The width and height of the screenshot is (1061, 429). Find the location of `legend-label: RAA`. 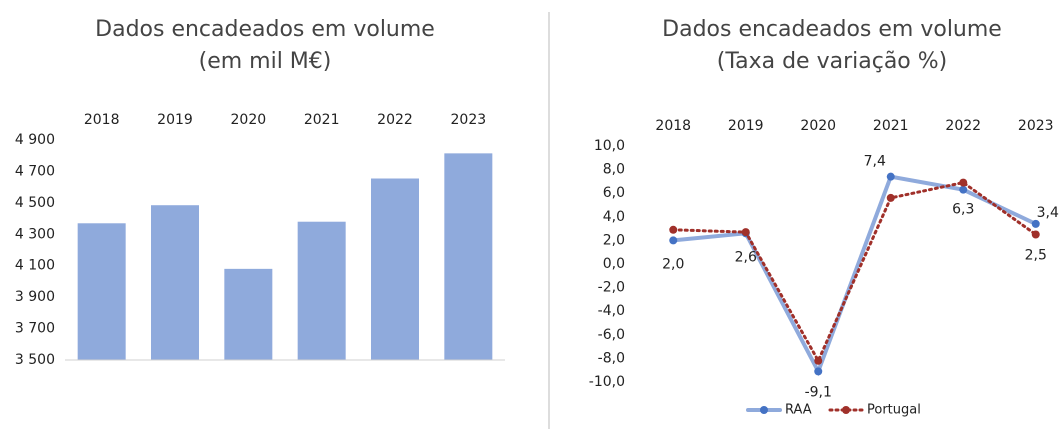

legend-label: RAA is located at coordinates (798, 410).